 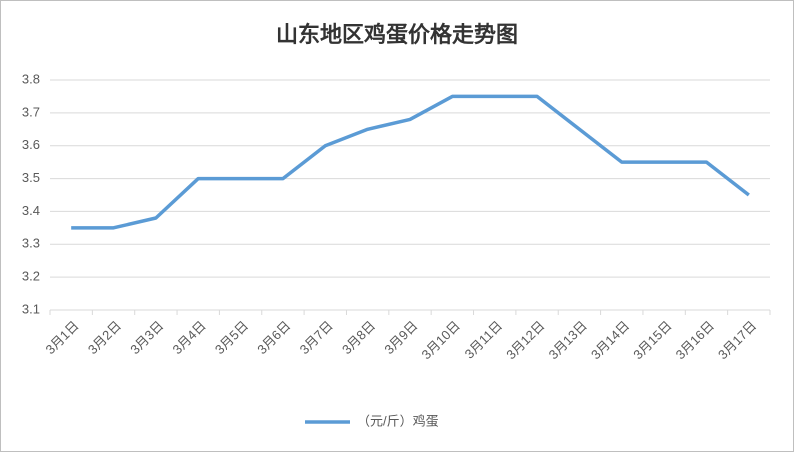 I want to click on chart-title: 山东地区鸡蛋价格走势图, so click(x=397, y=34).